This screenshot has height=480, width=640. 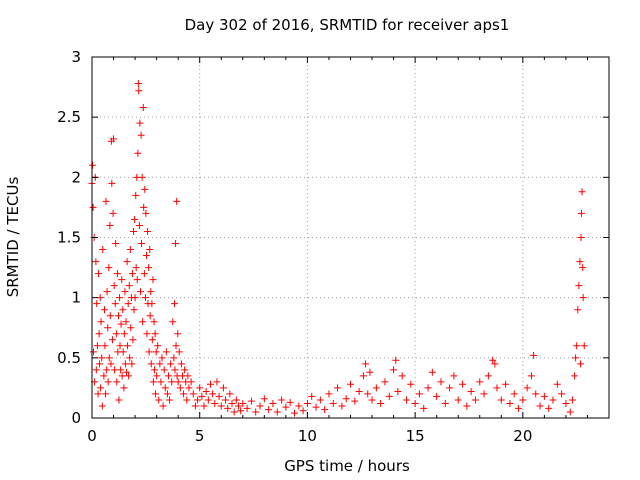 What do you see at coordinates (307, 436) in the screenshot?
I see `x-tick-label: 10` at bounding box center [307, 436].